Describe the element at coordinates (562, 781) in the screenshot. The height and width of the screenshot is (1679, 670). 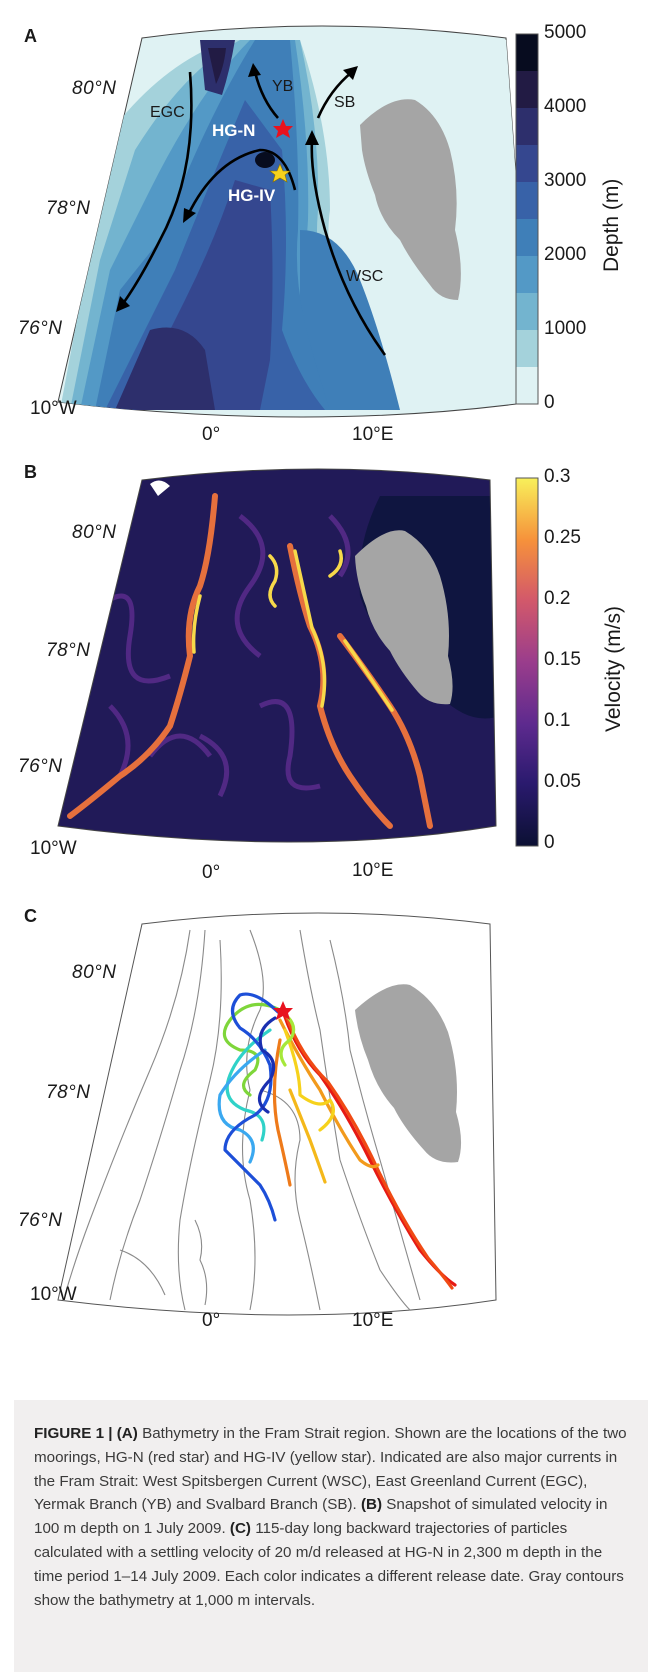
I see `velocity-tick-0-05: 0.05` at that location.